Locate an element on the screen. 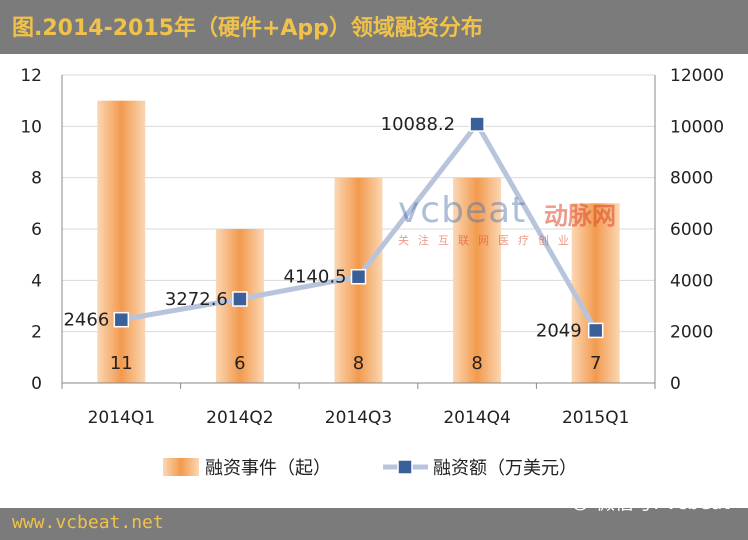  y-right-tick-label: 12000 is located at coordinates (697, 76).